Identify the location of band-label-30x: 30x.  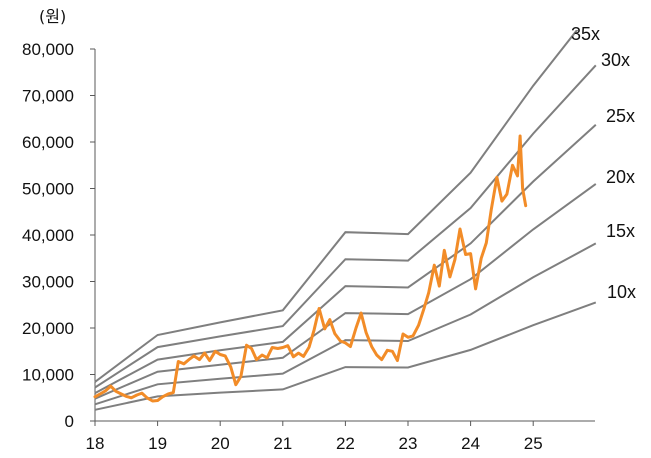
(615, 60).